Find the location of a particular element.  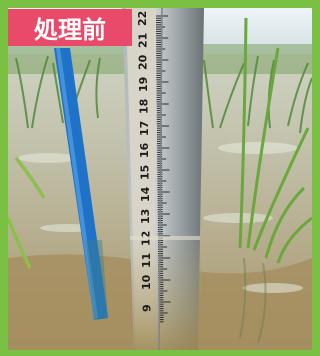

ruler-label: 22 is located at coordinates (142, 18).